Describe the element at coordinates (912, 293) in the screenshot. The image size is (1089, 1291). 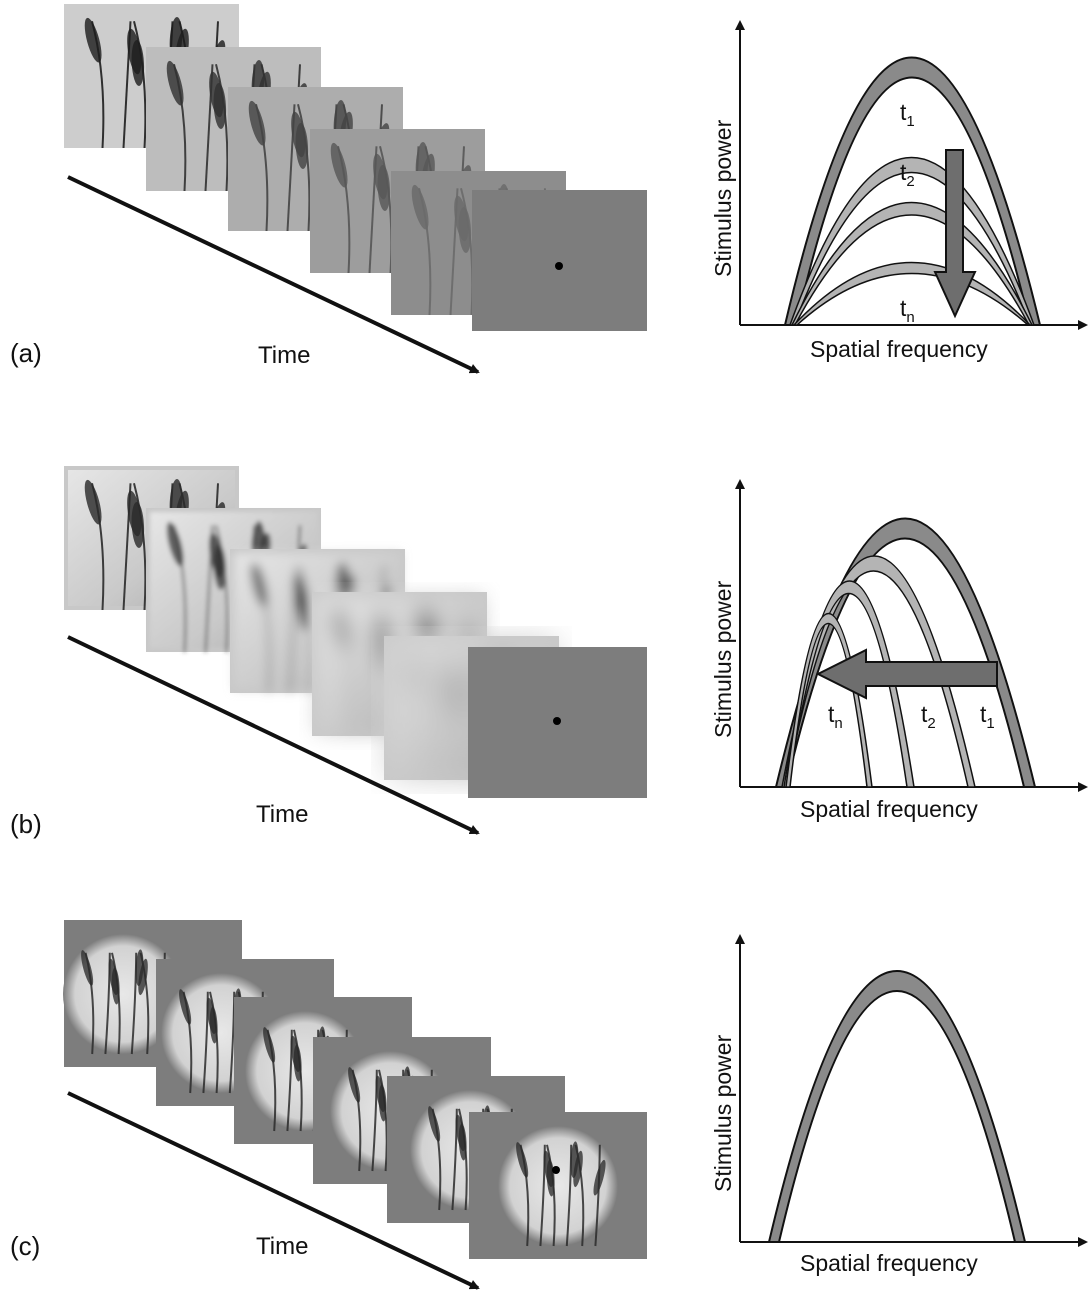
I see `spectrum-band-tn` at that location.